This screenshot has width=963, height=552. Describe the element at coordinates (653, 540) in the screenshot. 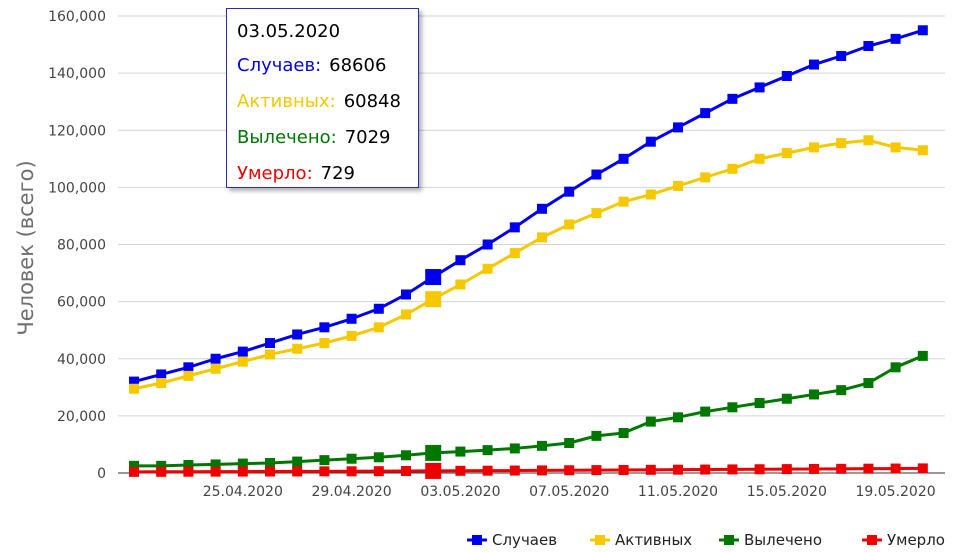

I see `legend-item-label: Активных` at that location.